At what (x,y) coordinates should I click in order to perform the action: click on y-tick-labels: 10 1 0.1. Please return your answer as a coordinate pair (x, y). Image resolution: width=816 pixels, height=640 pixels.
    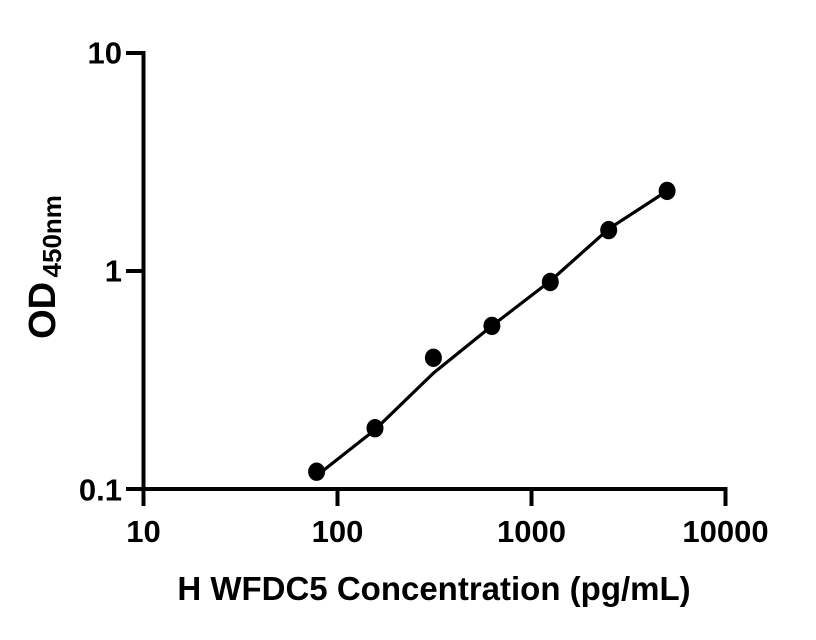
    Looking at the image, I should click on (100, 272).